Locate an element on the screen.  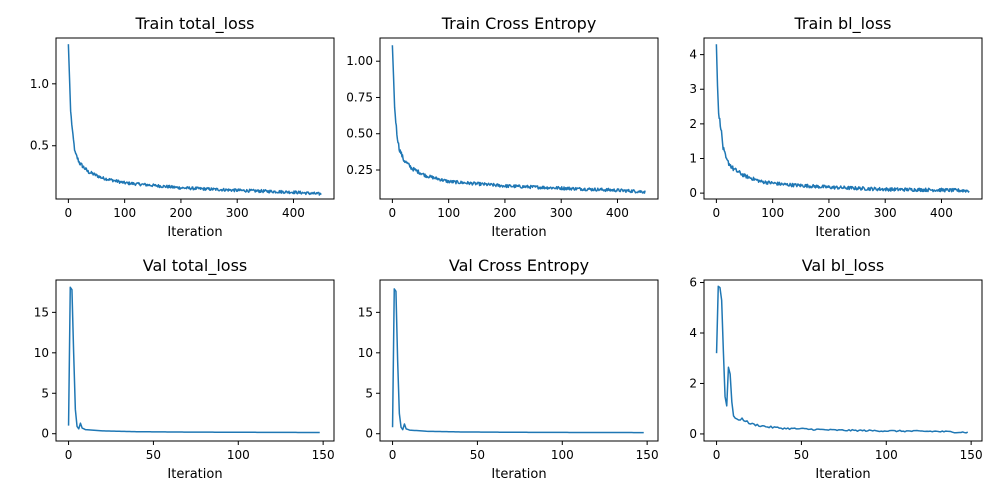
y-tick-label: 1.00 is located at coordinates (359, 61).